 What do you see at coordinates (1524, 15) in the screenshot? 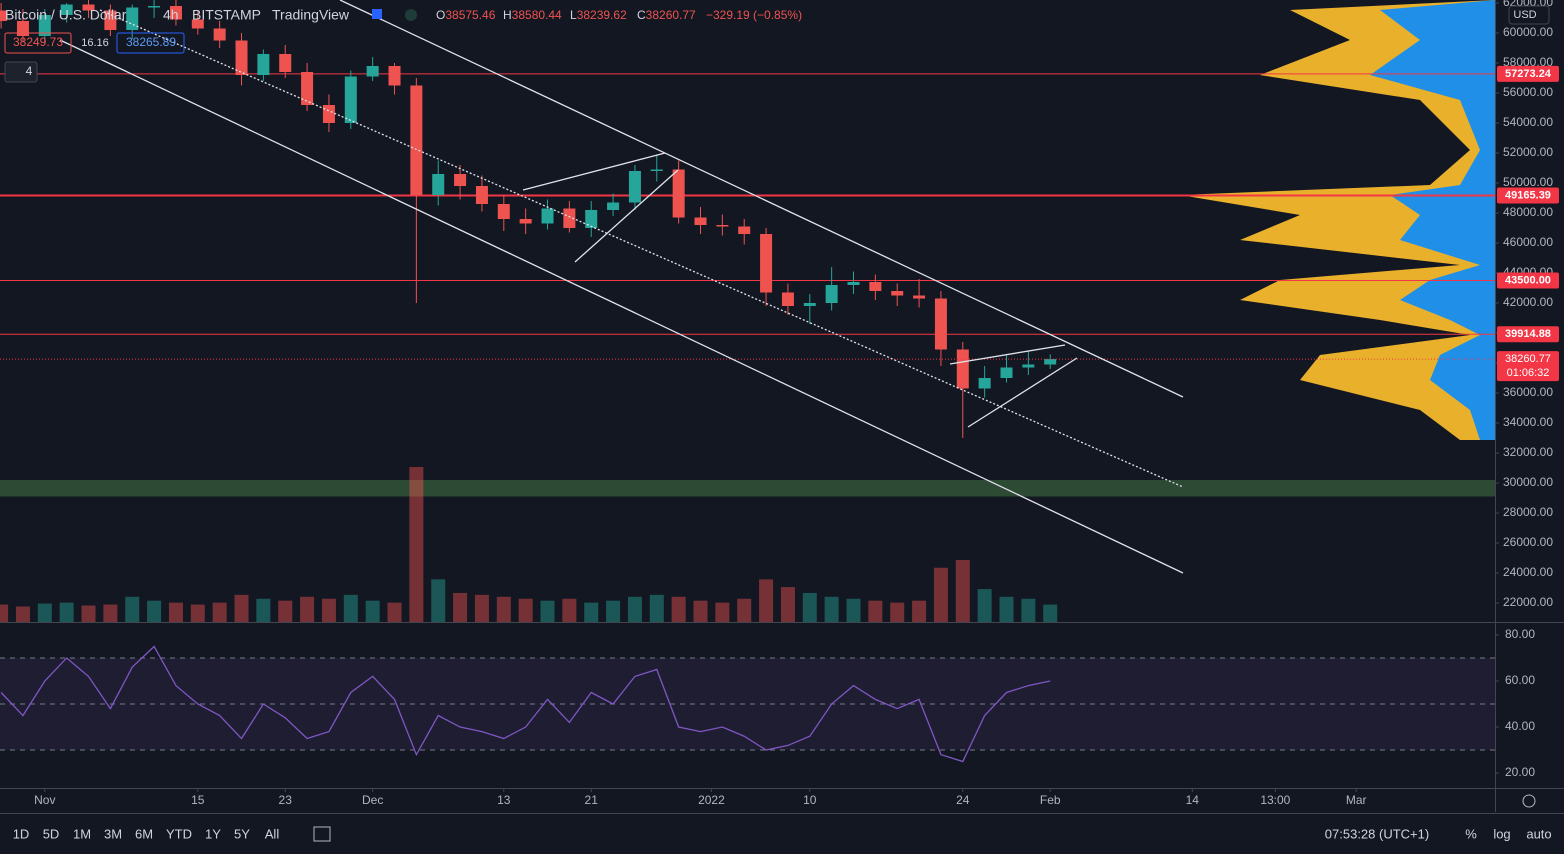
I see `currency: USD` at bounding box center [1524, 15].